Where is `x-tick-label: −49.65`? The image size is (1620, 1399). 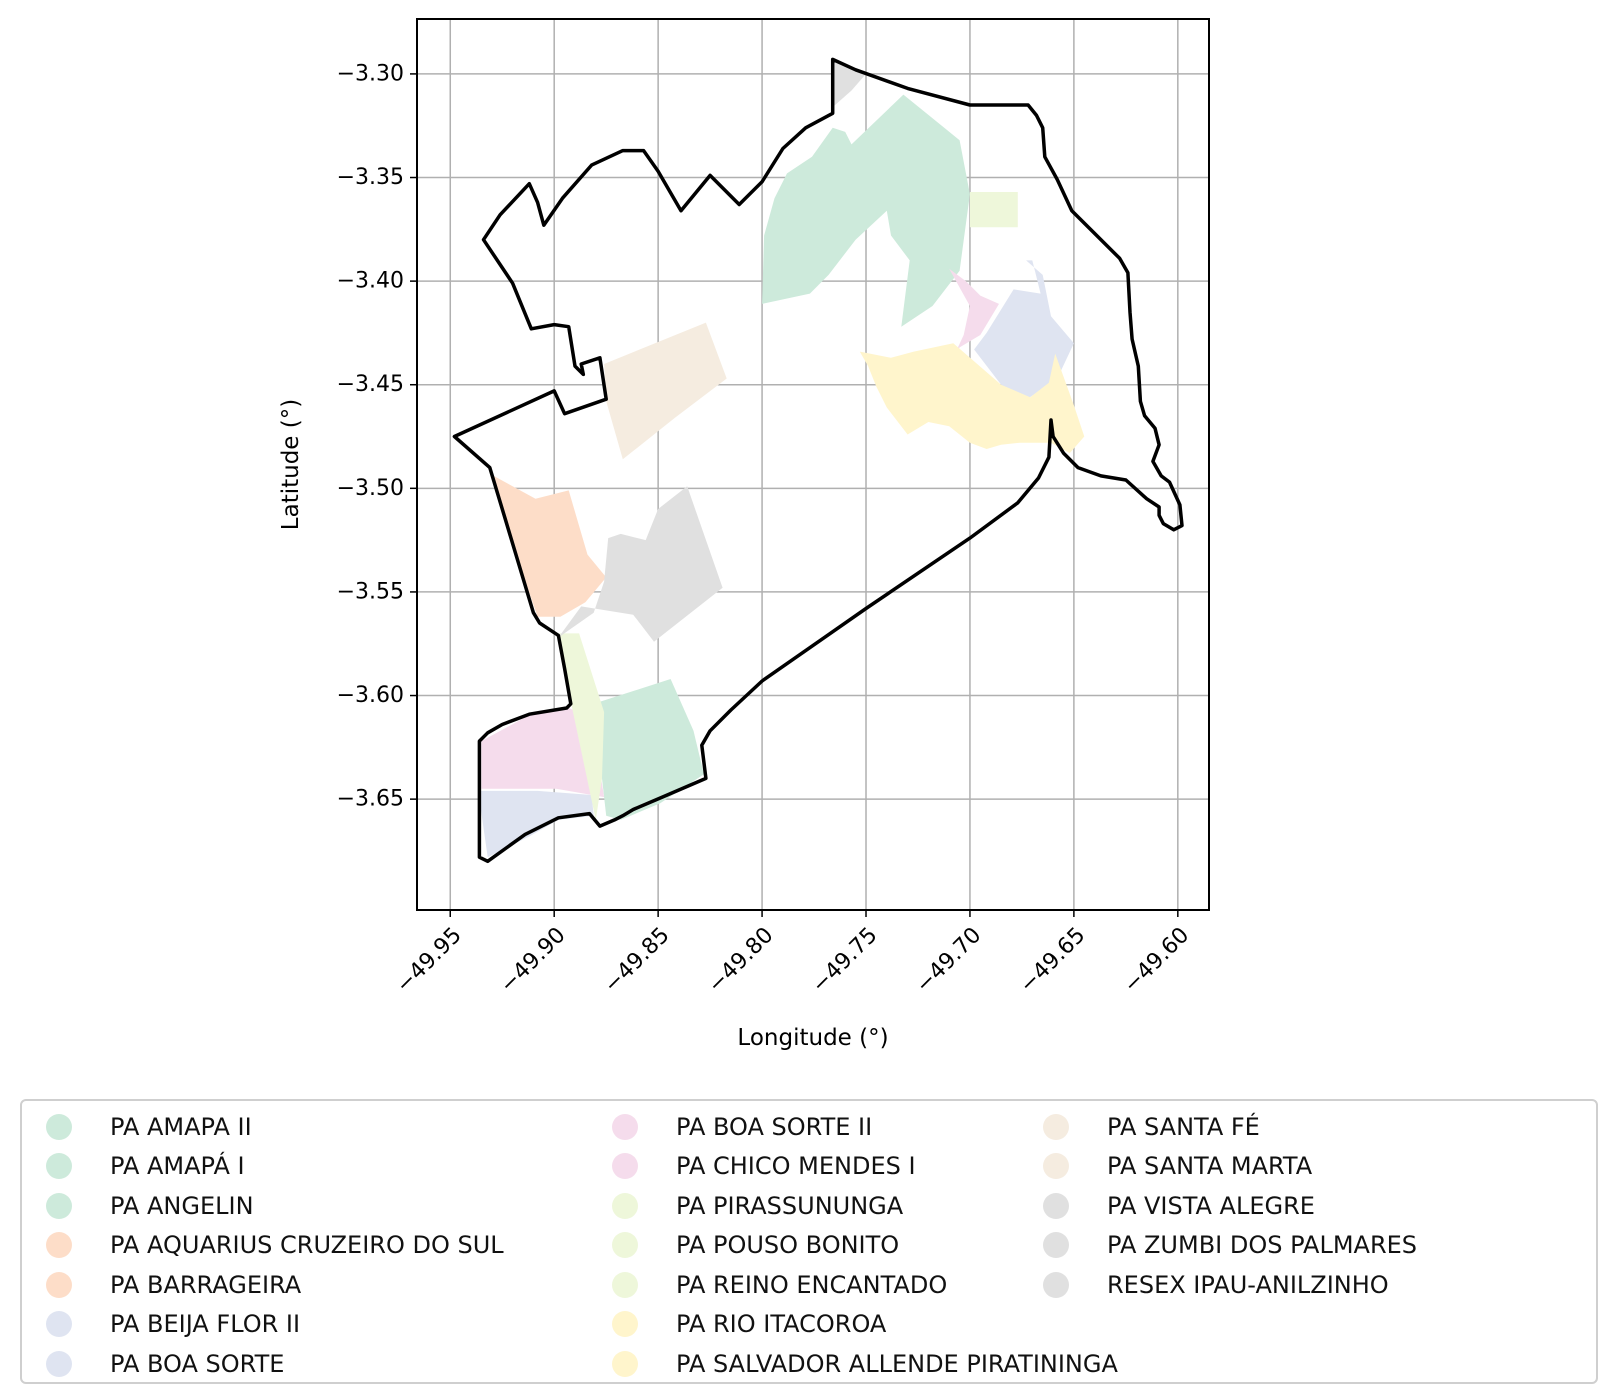
x-tick-label: −49.65 is located at coordinates (1052, 960).